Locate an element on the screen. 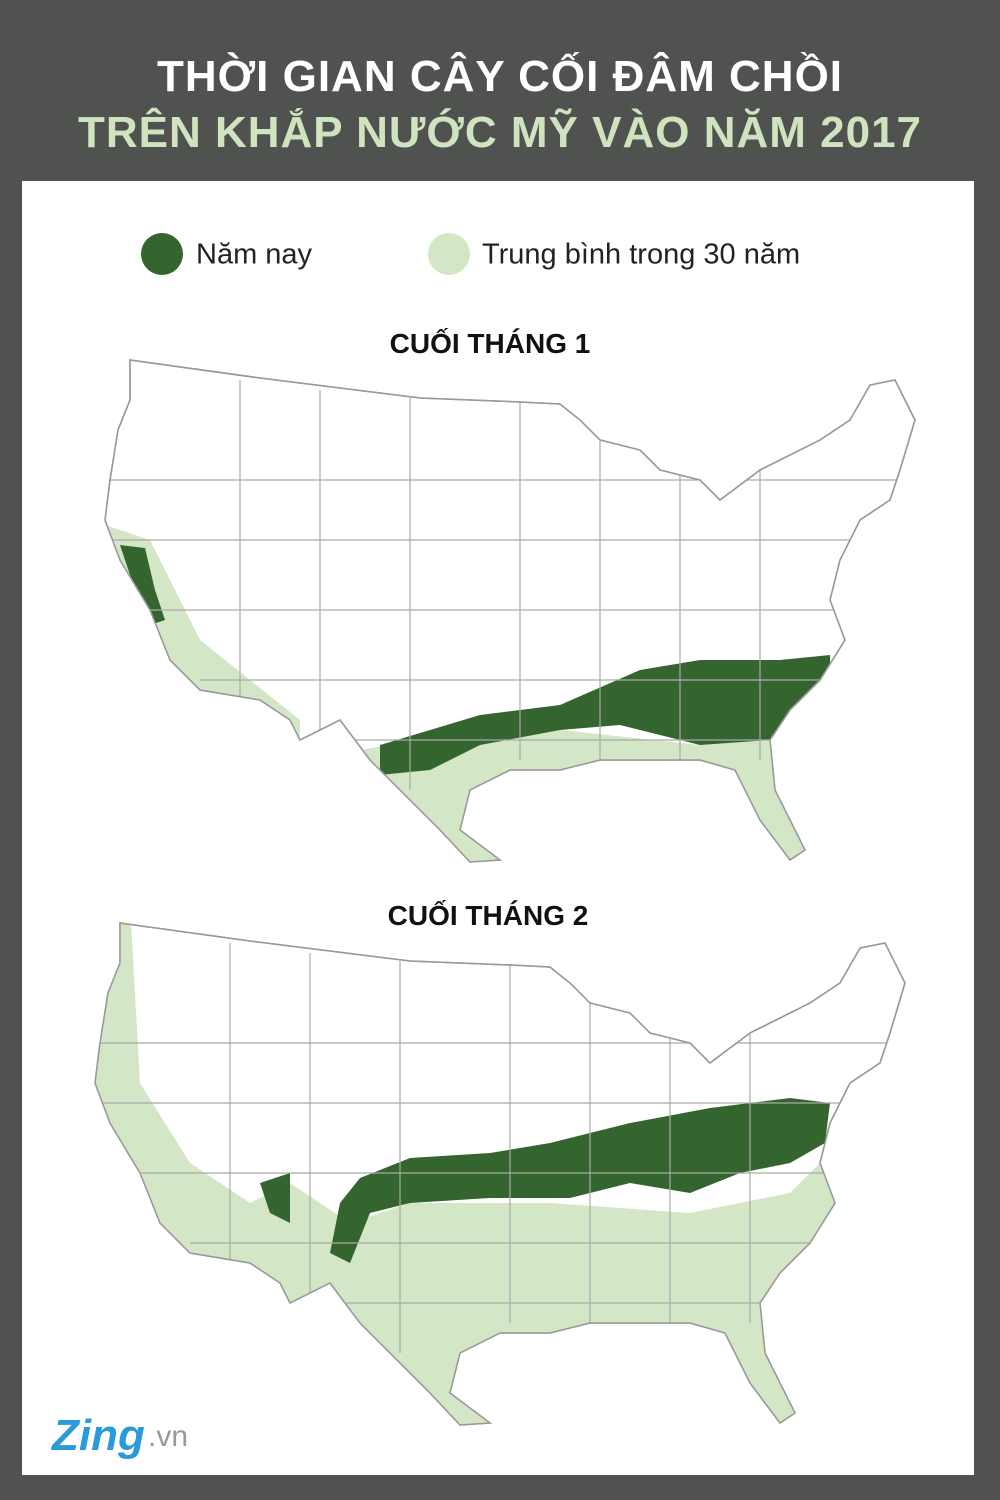 The image size is (1000, 1500). legend-label: Năm nay is located at coordinates (254, 255).